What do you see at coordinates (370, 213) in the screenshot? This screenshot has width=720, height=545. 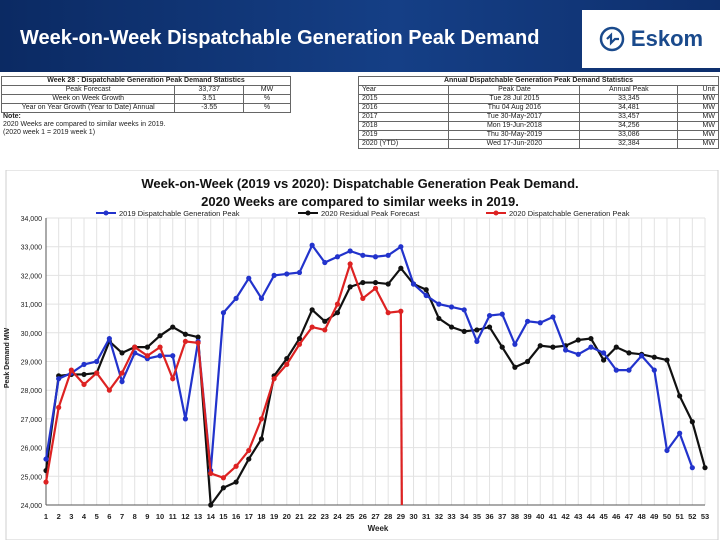 I see `legend-label: 2020 Residual Peak Forecast` at bounding box center [370, 213].